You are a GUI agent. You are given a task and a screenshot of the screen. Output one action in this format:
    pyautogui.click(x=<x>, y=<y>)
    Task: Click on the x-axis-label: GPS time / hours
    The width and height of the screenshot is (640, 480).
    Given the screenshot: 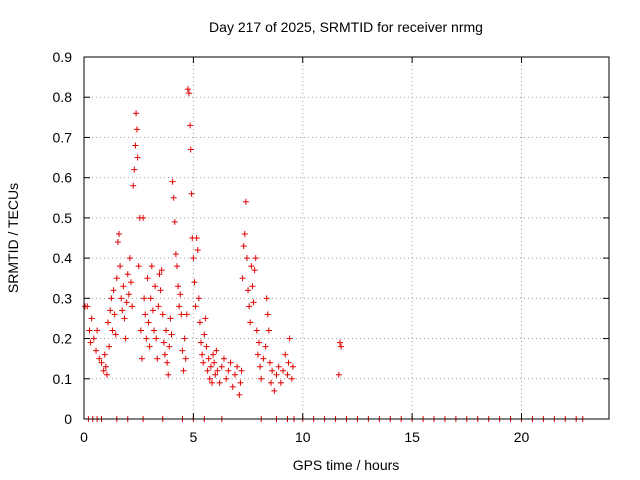 What is the action you would take?
    pyautogui.click(x=346, y=465)
    